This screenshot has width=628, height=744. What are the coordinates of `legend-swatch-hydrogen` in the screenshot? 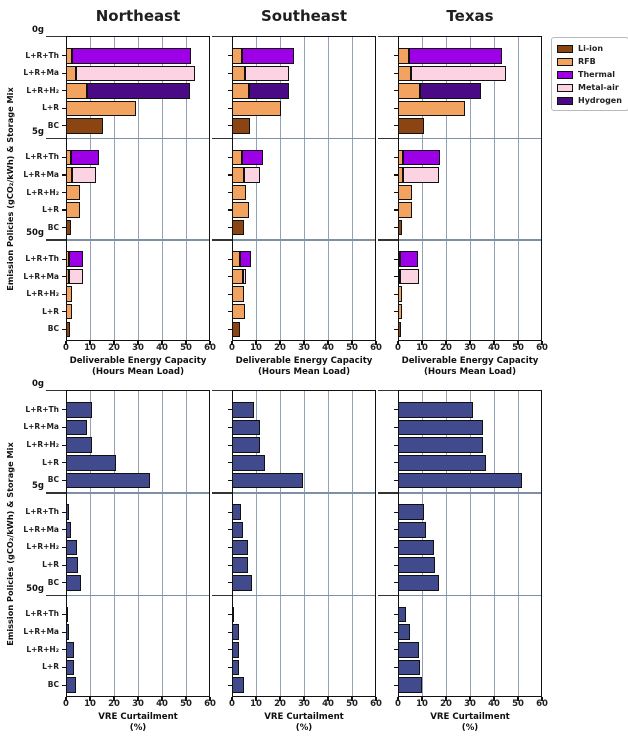 It's located at (565, 100).